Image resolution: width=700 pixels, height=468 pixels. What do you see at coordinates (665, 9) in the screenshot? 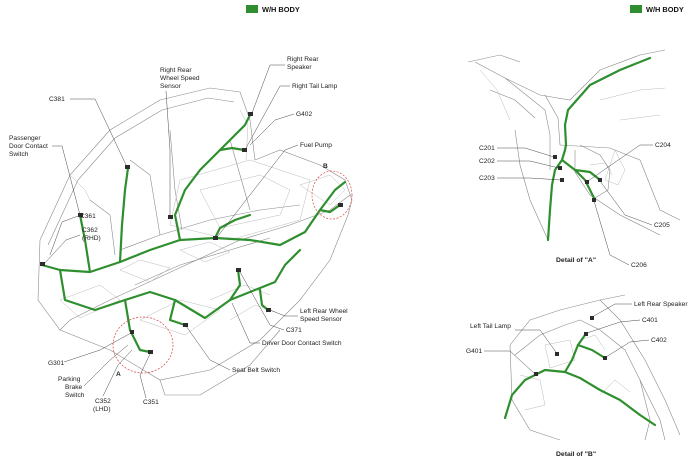
I see `legend-label-detail: W/H BODY` at bounding box center [665, 9].